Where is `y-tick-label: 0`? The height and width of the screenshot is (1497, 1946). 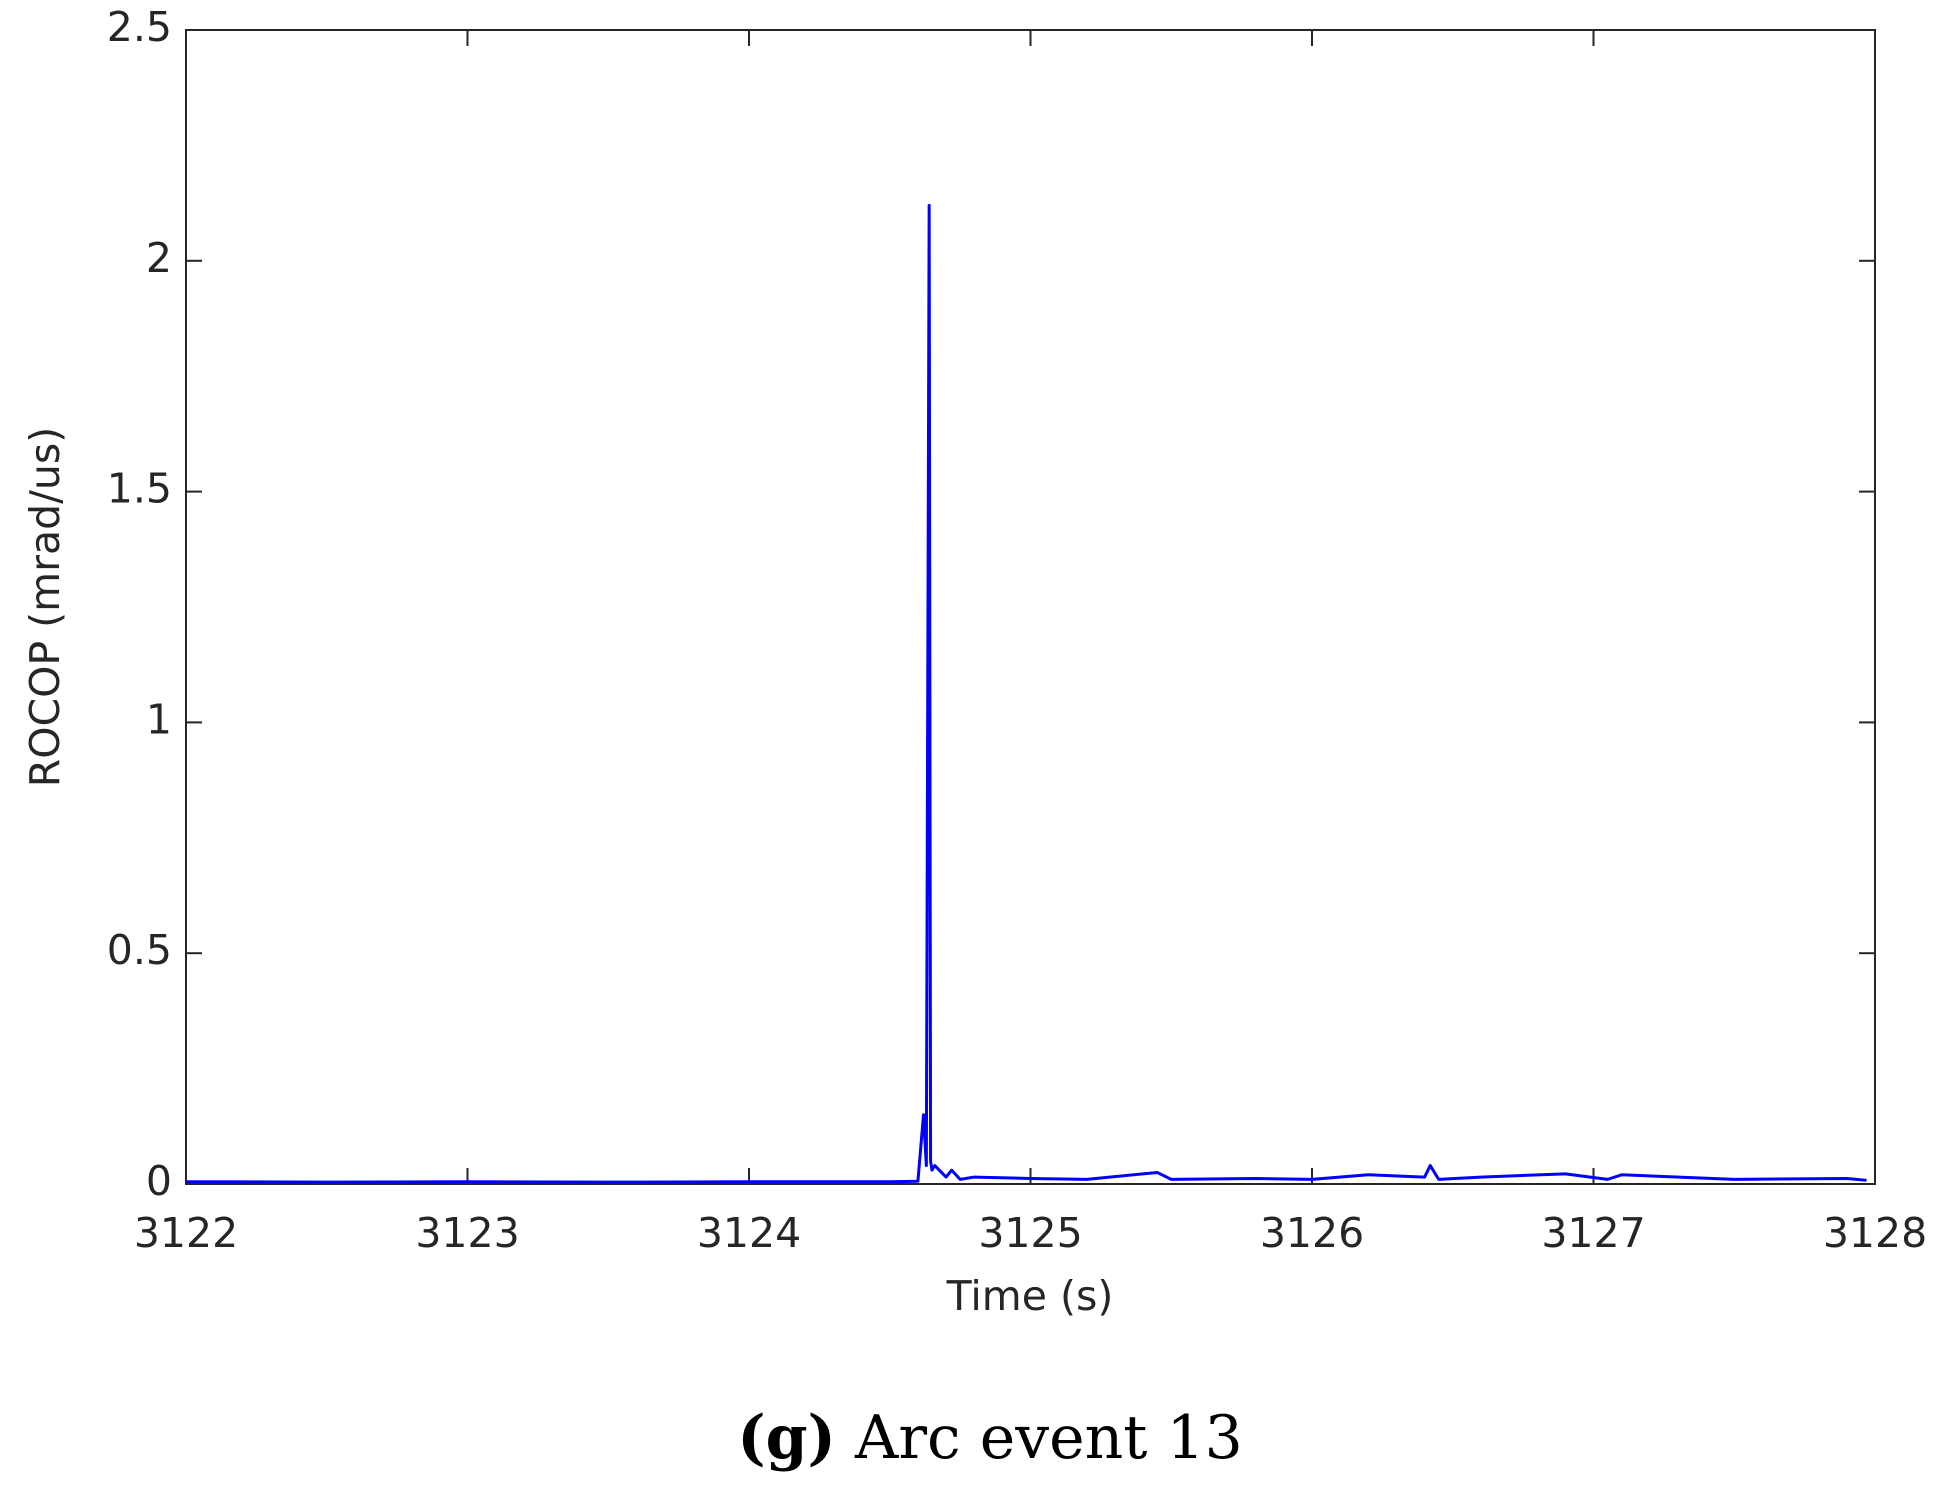
y-tick-label: 0 is located at coordinates (159, 1181).